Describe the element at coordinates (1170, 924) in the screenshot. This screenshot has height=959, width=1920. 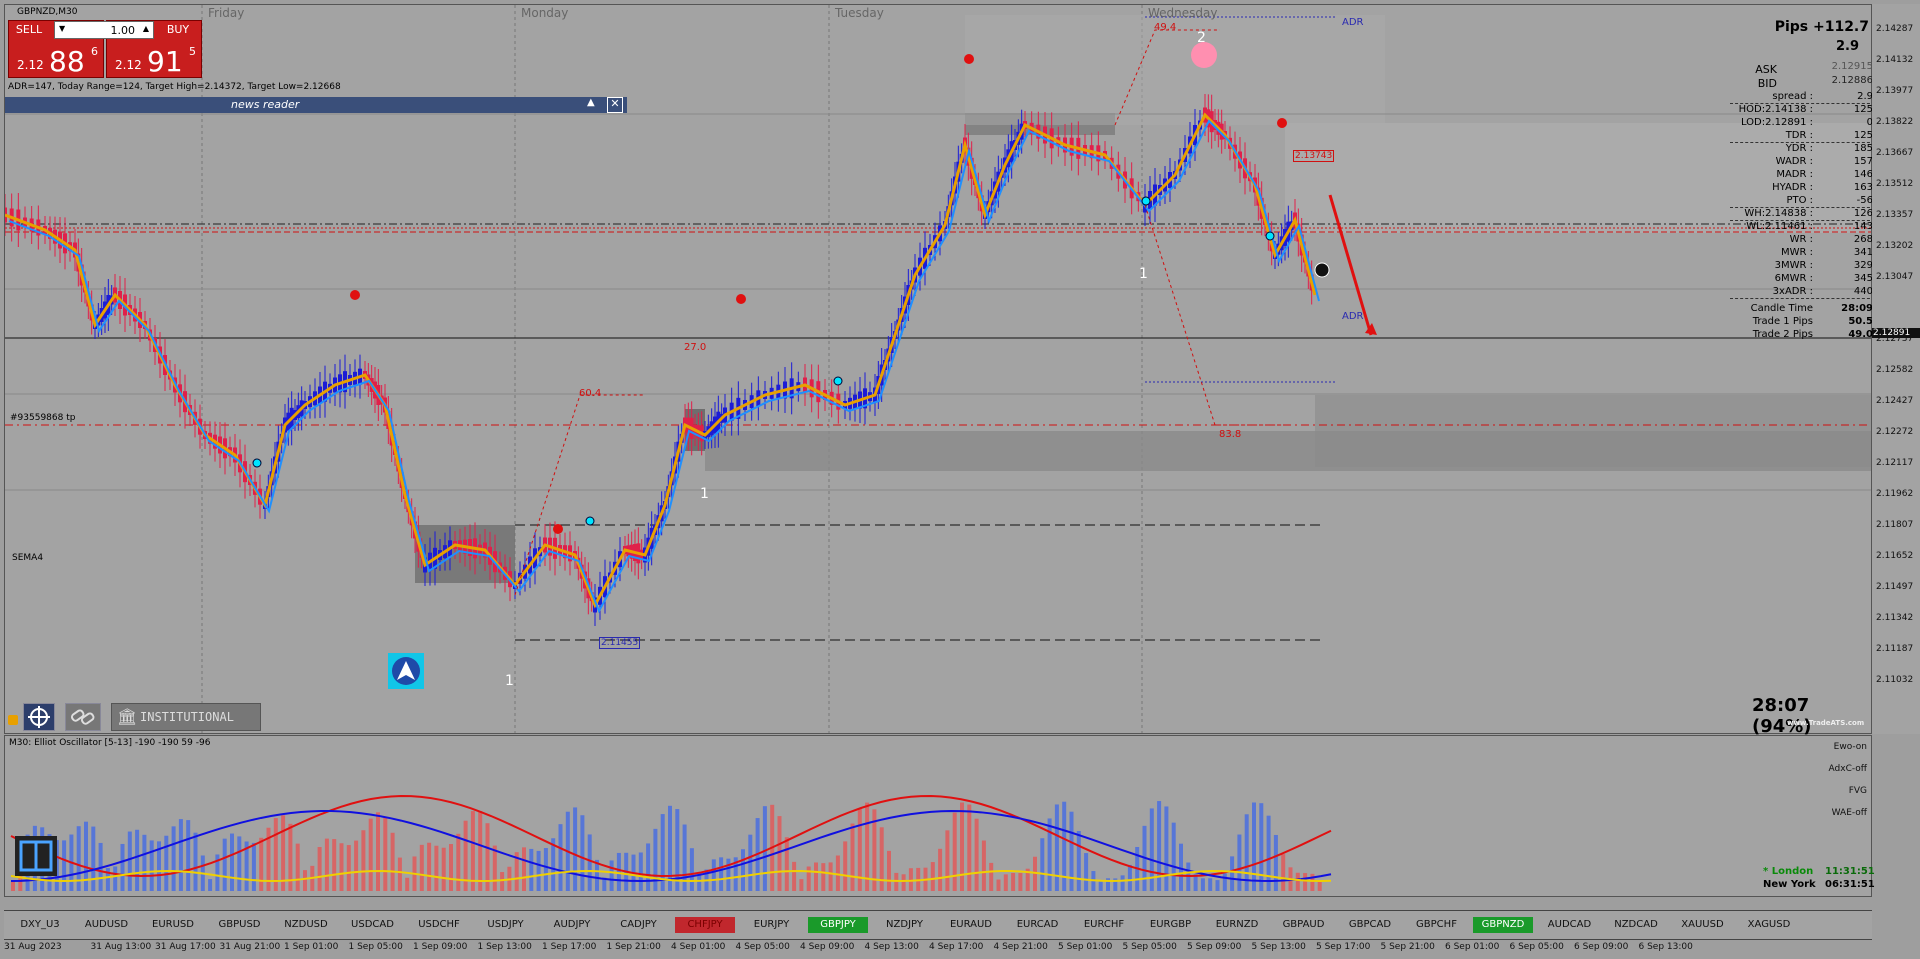
I see `symbol-tab-eurgbp: EURGBP` at that location.